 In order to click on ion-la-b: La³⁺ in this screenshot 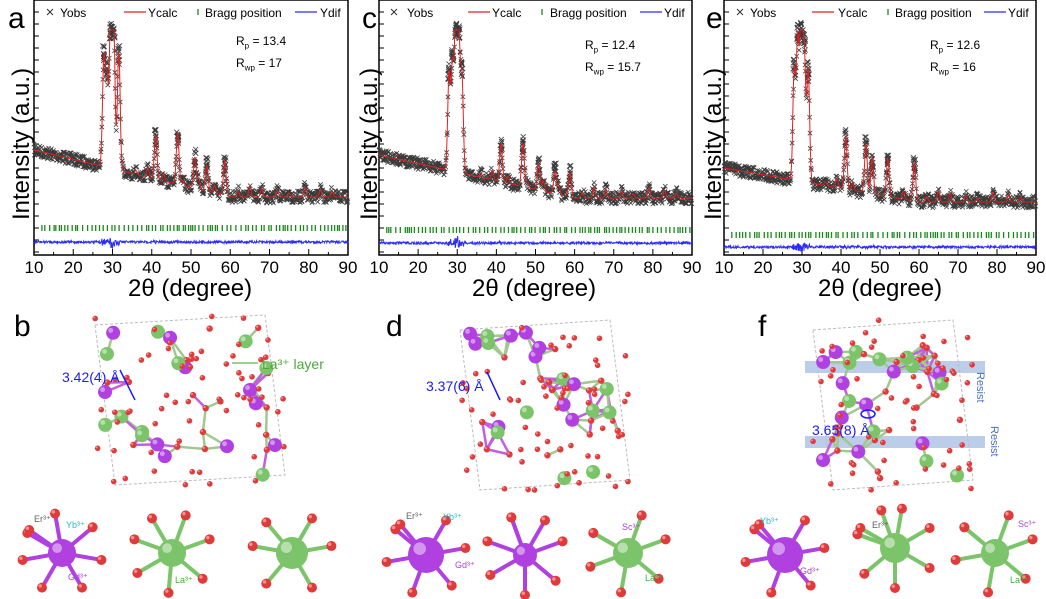, I will do `click(184, 580)`.